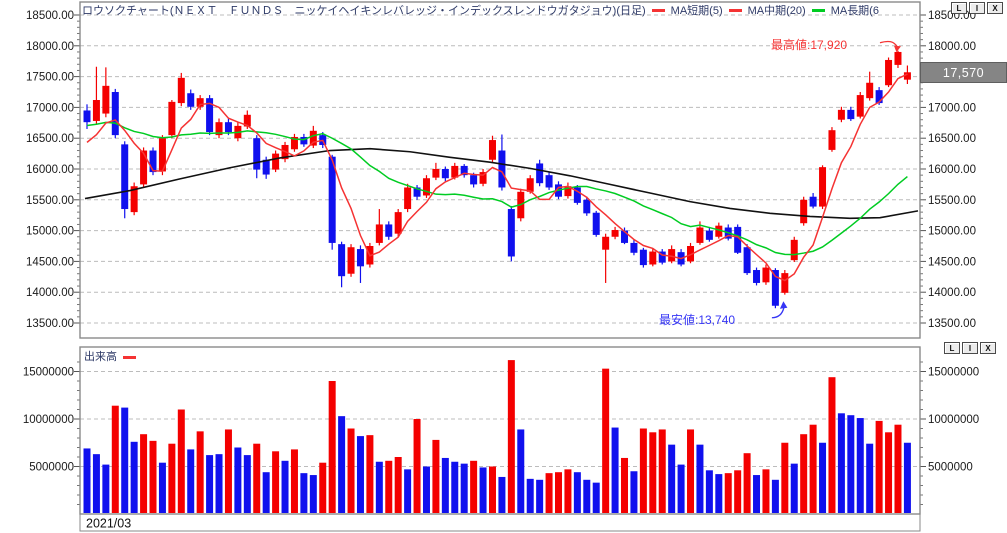  I want to click on last-price-badge: 17,570, so click(963, 72).